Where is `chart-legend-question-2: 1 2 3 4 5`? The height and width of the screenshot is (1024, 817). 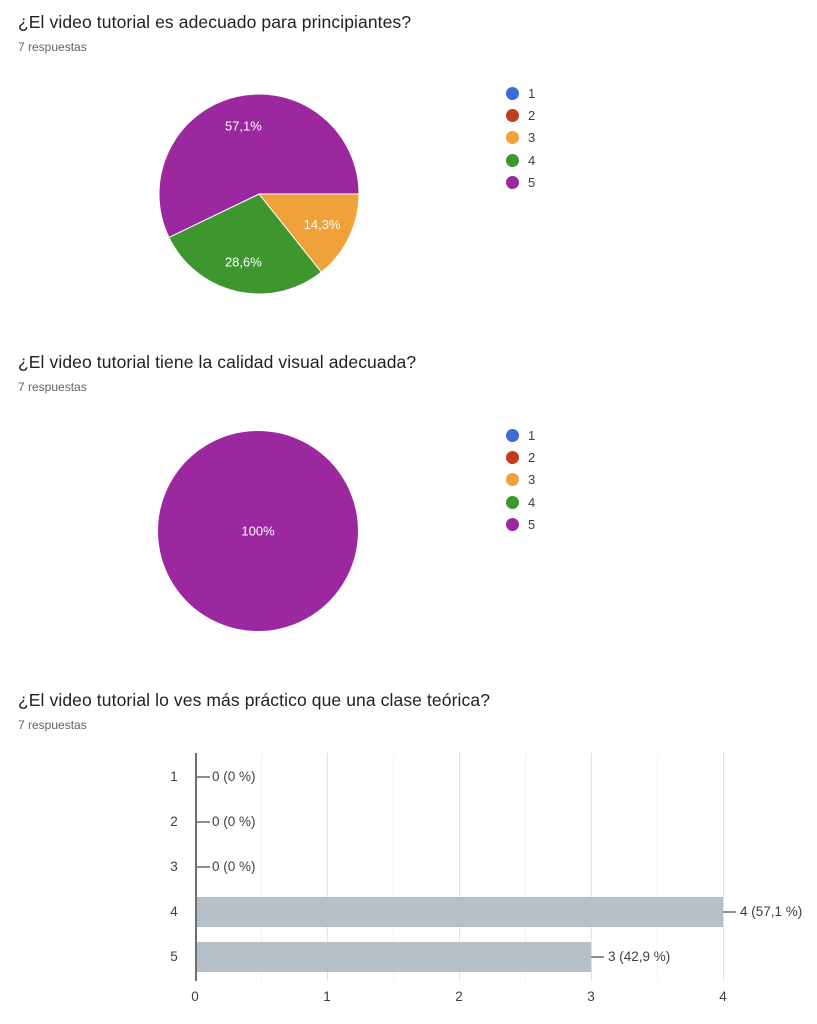 chart-legend-question-2: 1 2 3 4 5 is located at coordinates (520, 480).